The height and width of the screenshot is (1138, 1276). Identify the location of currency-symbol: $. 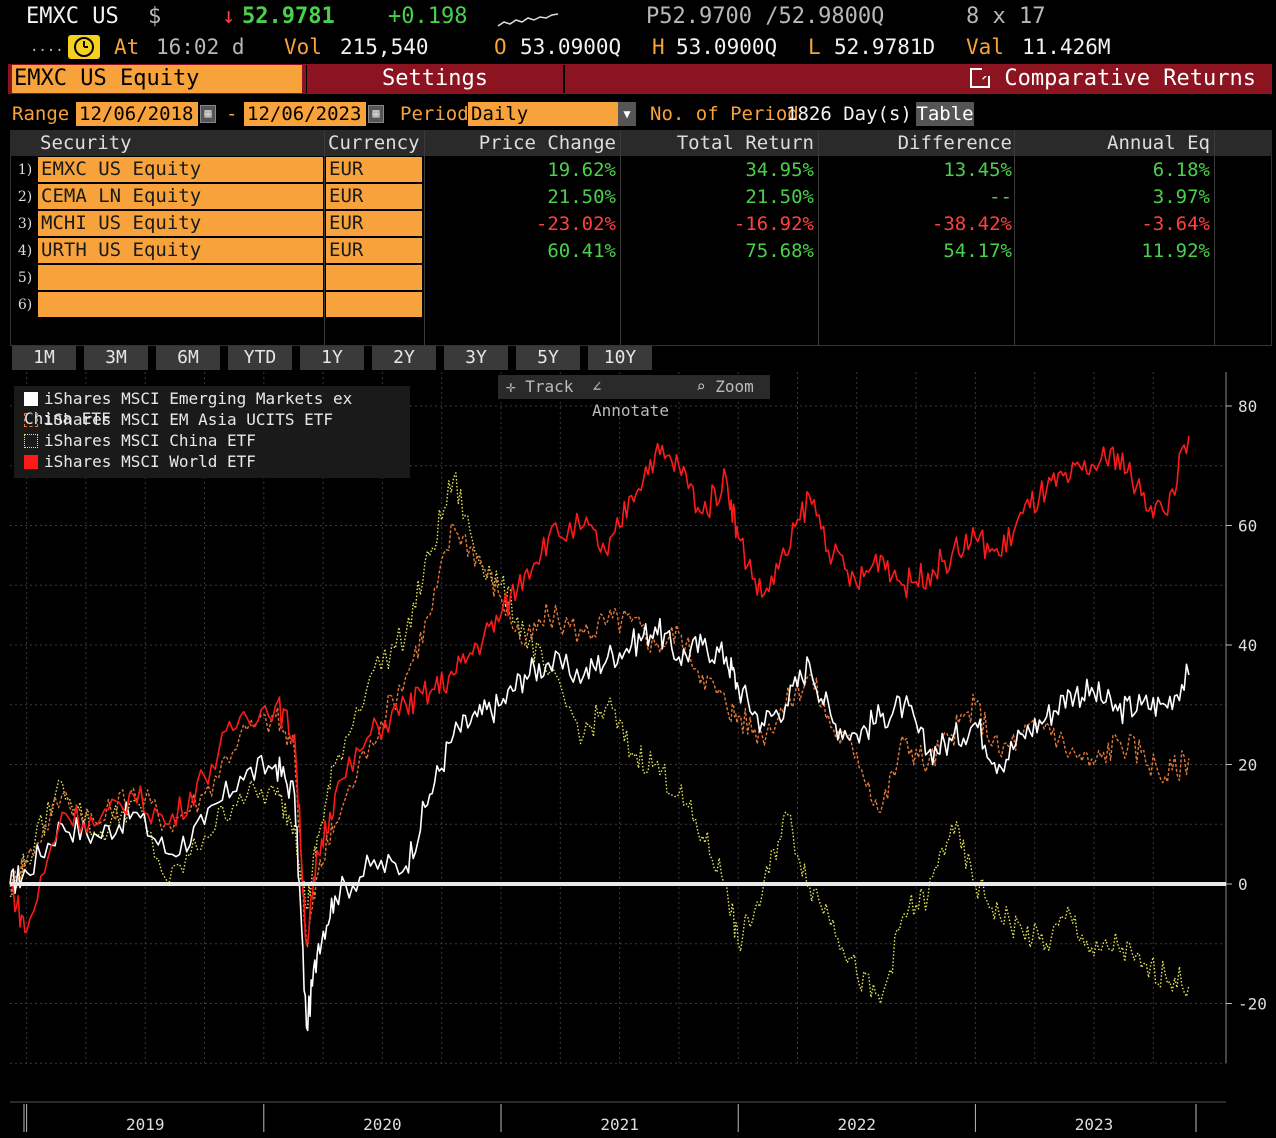
(155, 16).